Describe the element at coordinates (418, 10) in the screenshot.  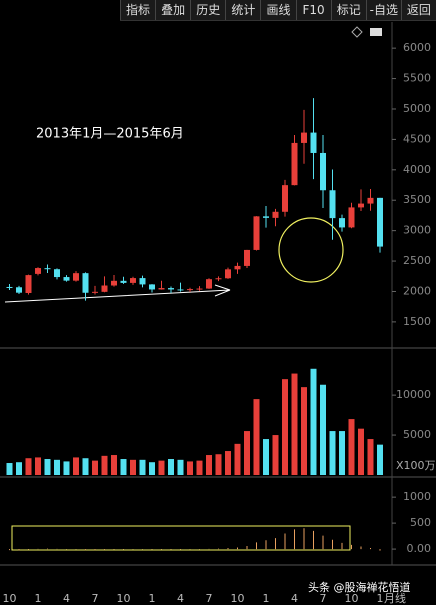
I see `toolbar-button: 返回` at that location.